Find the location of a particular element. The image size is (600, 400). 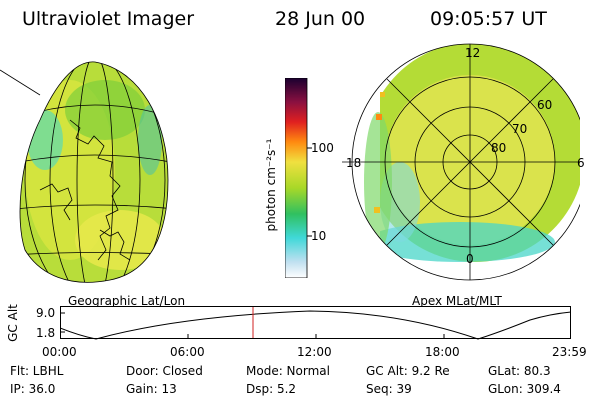

xtick-0000: 00:00 is located at coordinates (59, 352).